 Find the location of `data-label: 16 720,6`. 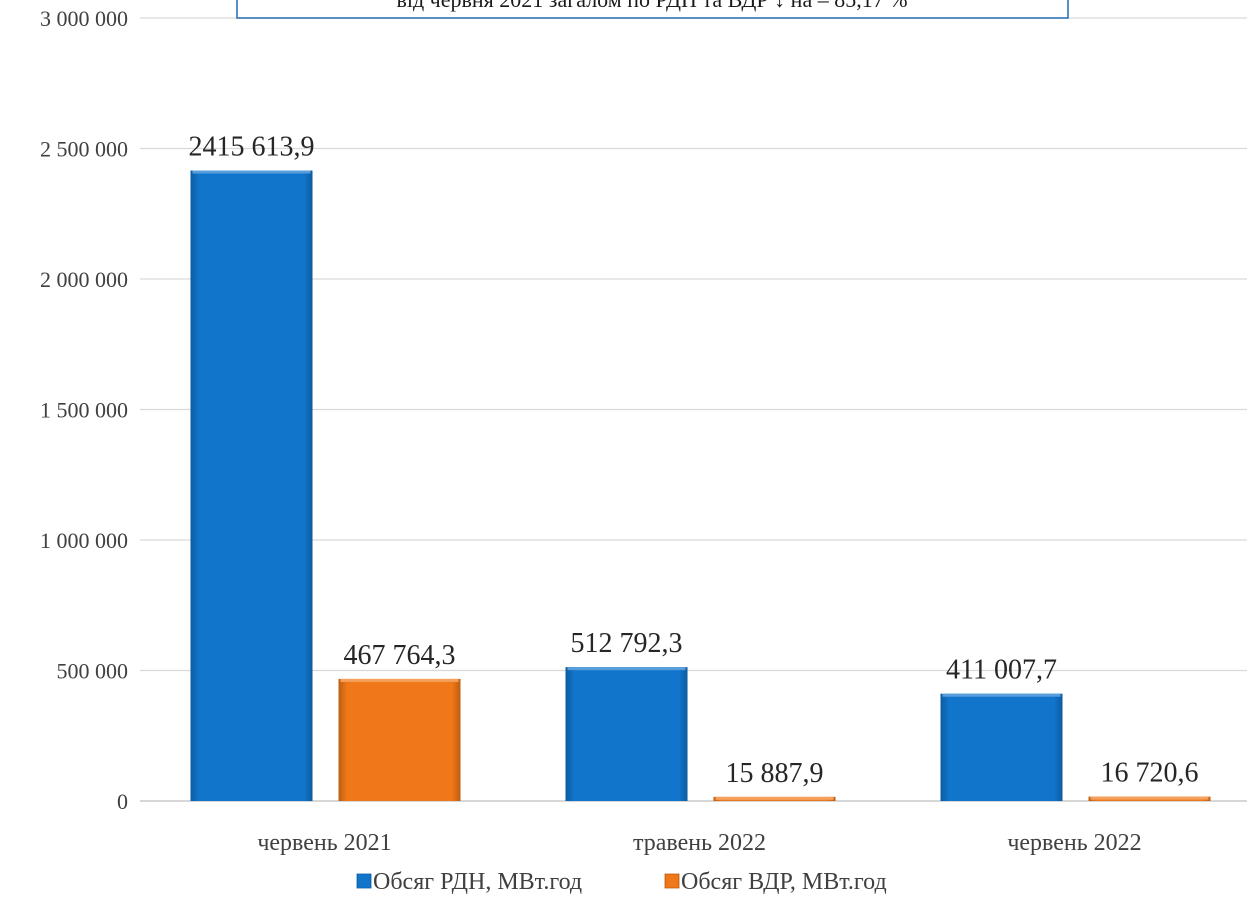

data-label: 16 720,6 is located at coordinates (1150, 773).